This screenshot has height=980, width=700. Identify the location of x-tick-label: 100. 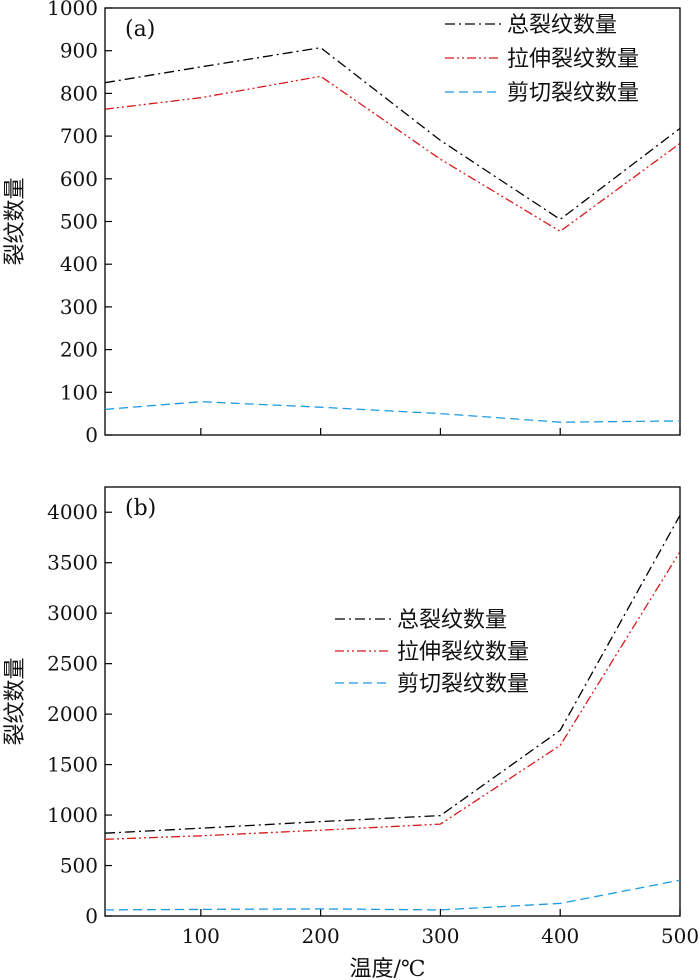
(201, 936).